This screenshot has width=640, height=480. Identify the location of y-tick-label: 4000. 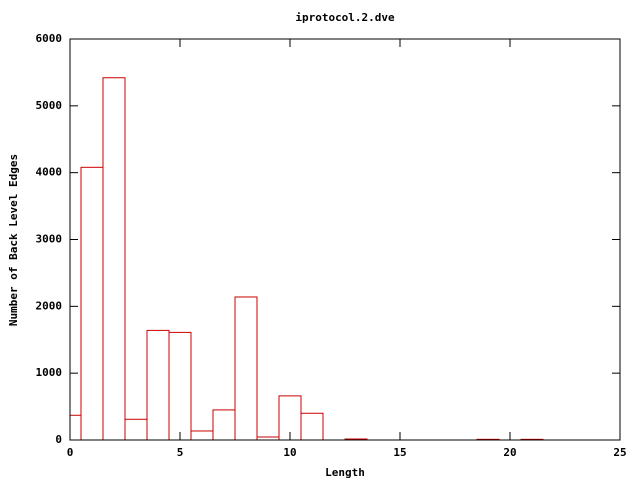
(49, 172).